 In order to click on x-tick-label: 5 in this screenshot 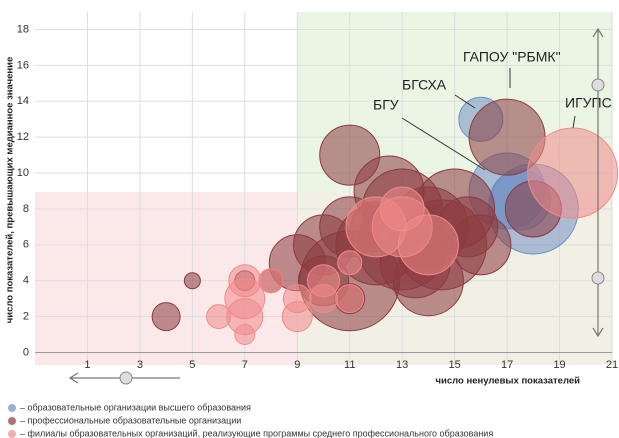, I will do `click(192, 365)`.